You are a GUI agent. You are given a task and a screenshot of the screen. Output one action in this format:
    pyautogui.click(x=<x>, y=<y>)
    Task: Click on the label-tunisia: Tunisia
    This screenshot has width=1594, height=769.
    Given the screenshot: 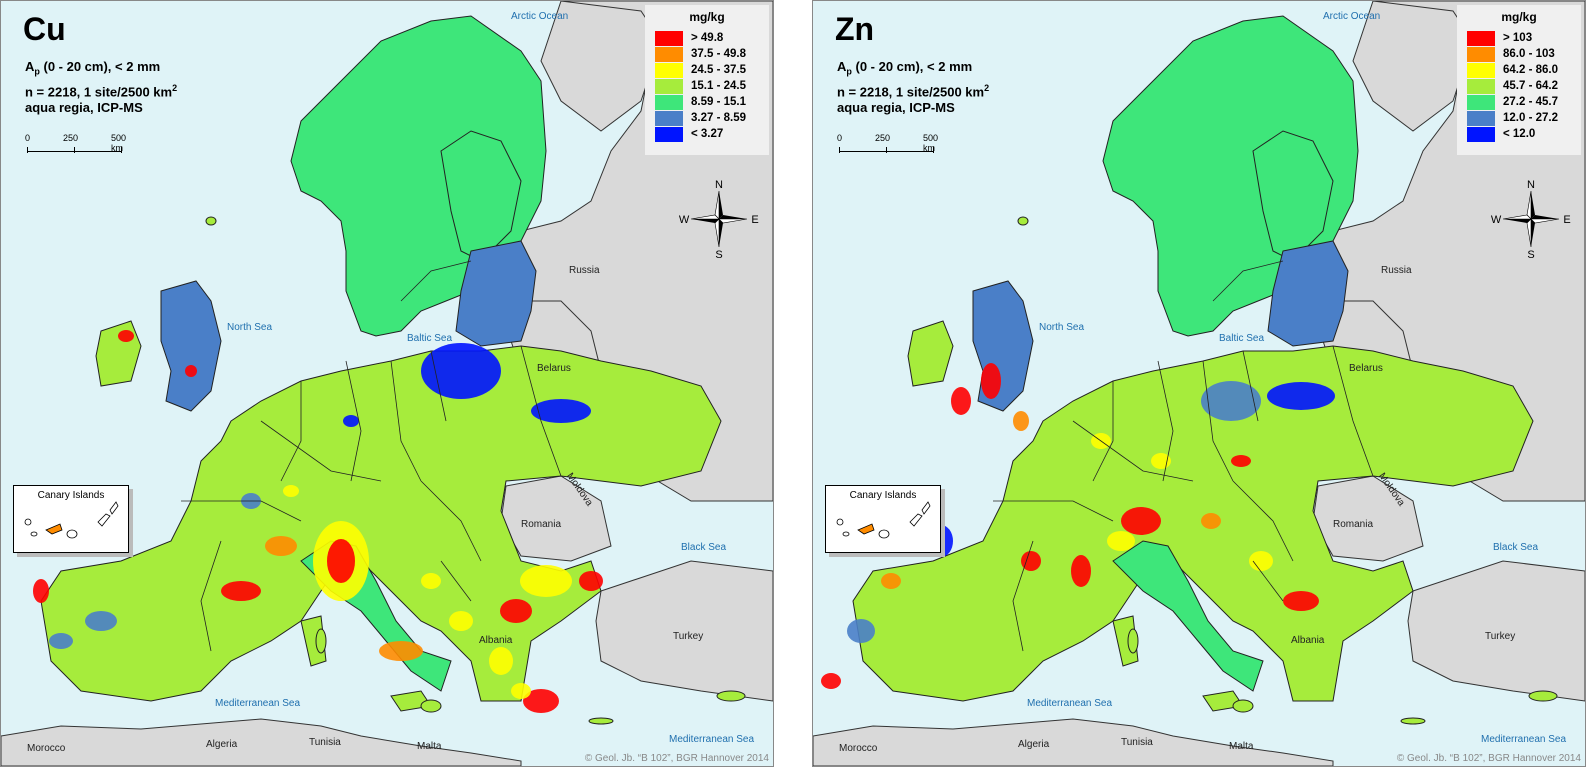 What is the action you would take?
    pyautogui.click(x=325, y=742)
    